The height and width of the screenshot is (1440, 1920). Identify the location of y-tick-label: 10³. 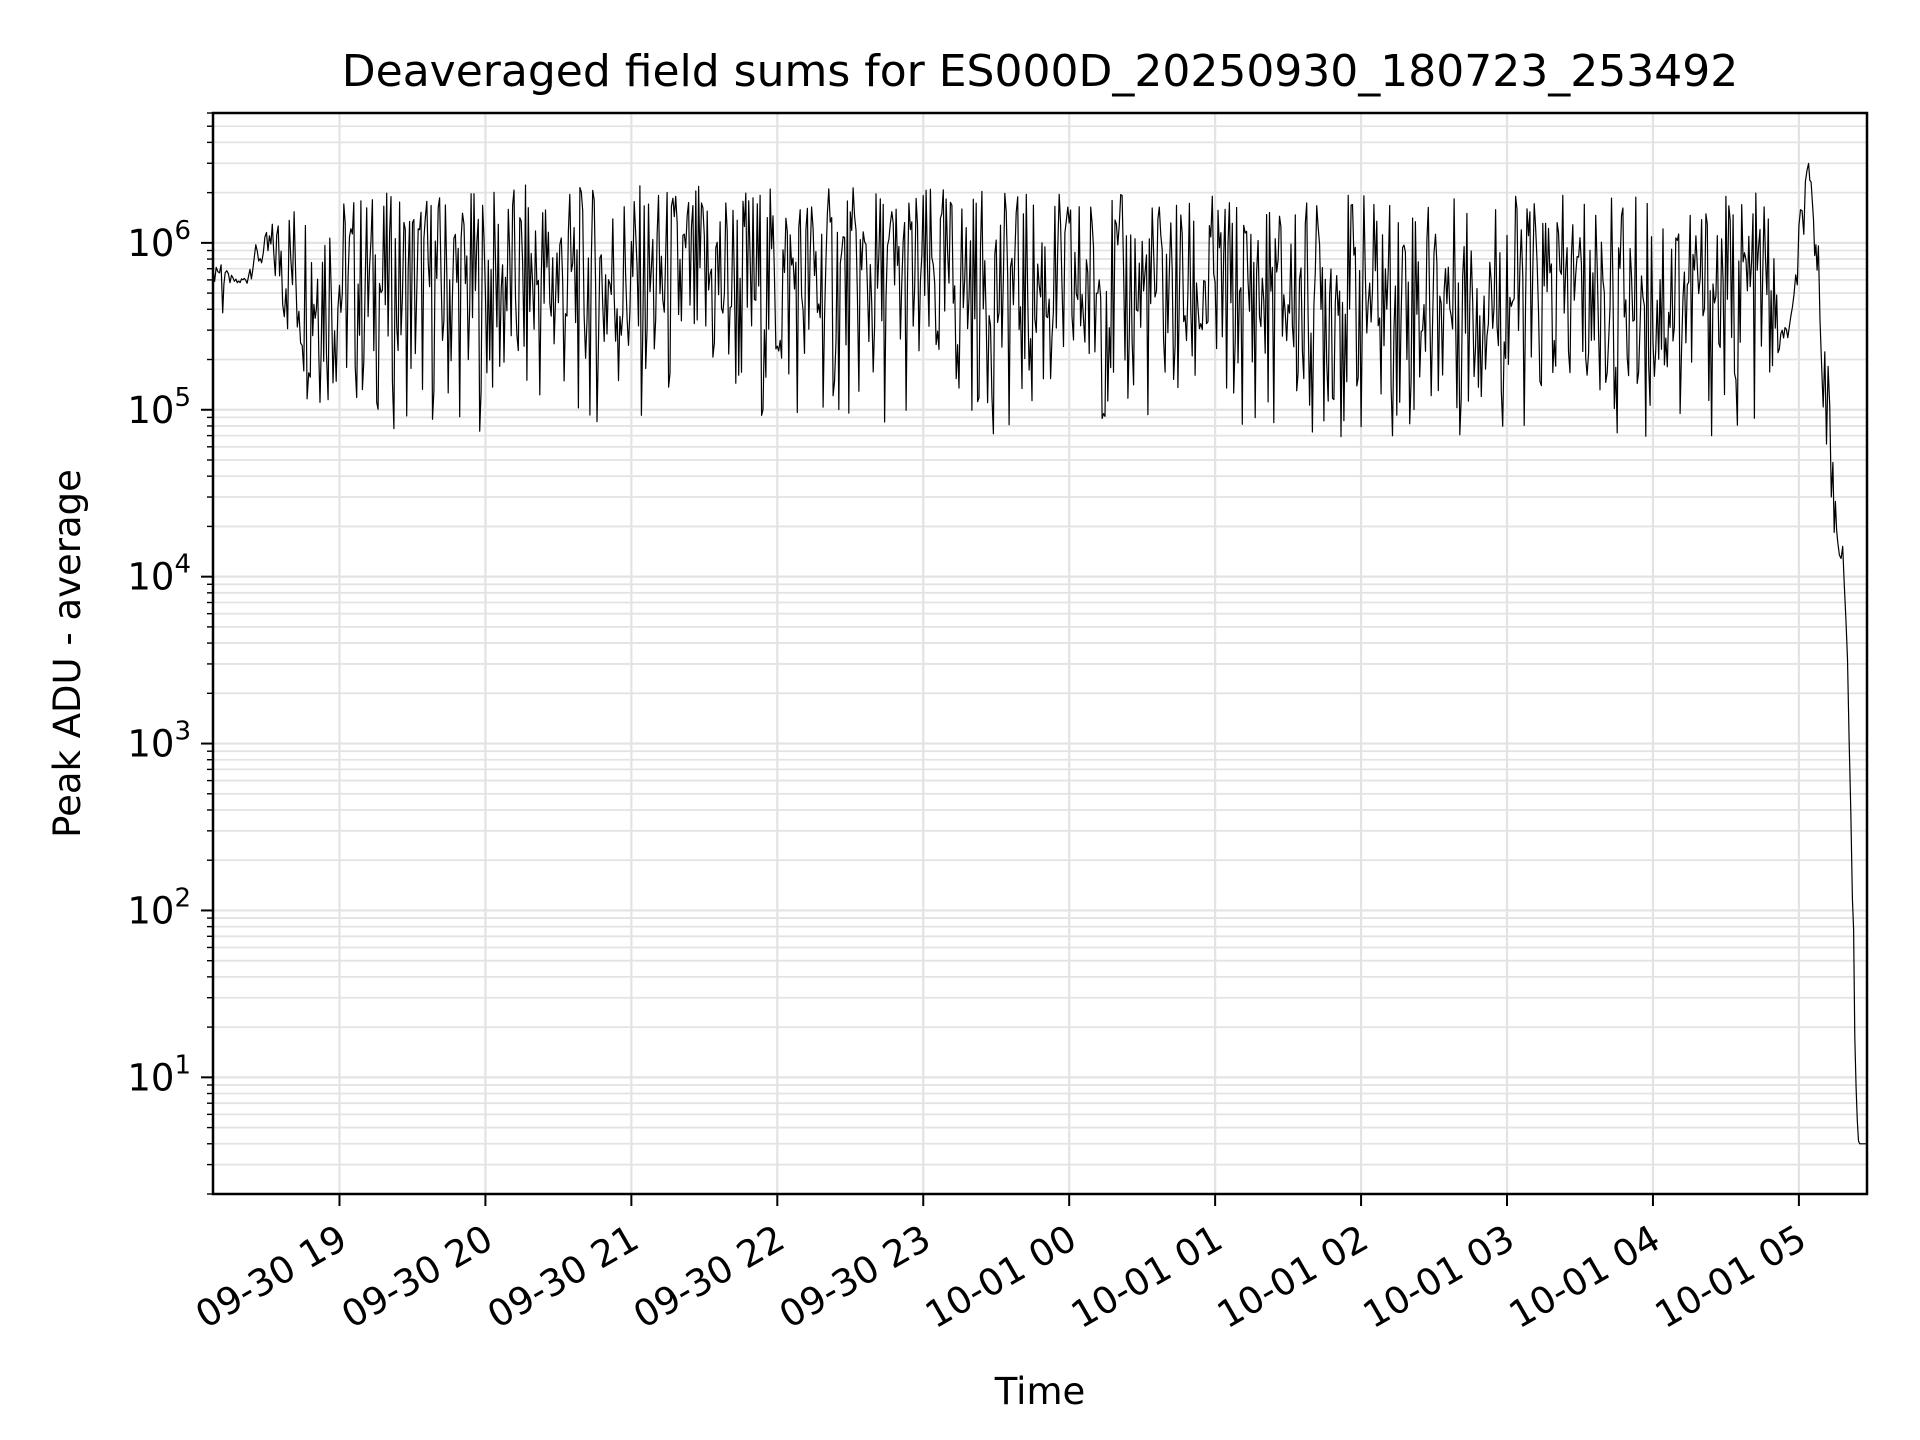
(159, 741).